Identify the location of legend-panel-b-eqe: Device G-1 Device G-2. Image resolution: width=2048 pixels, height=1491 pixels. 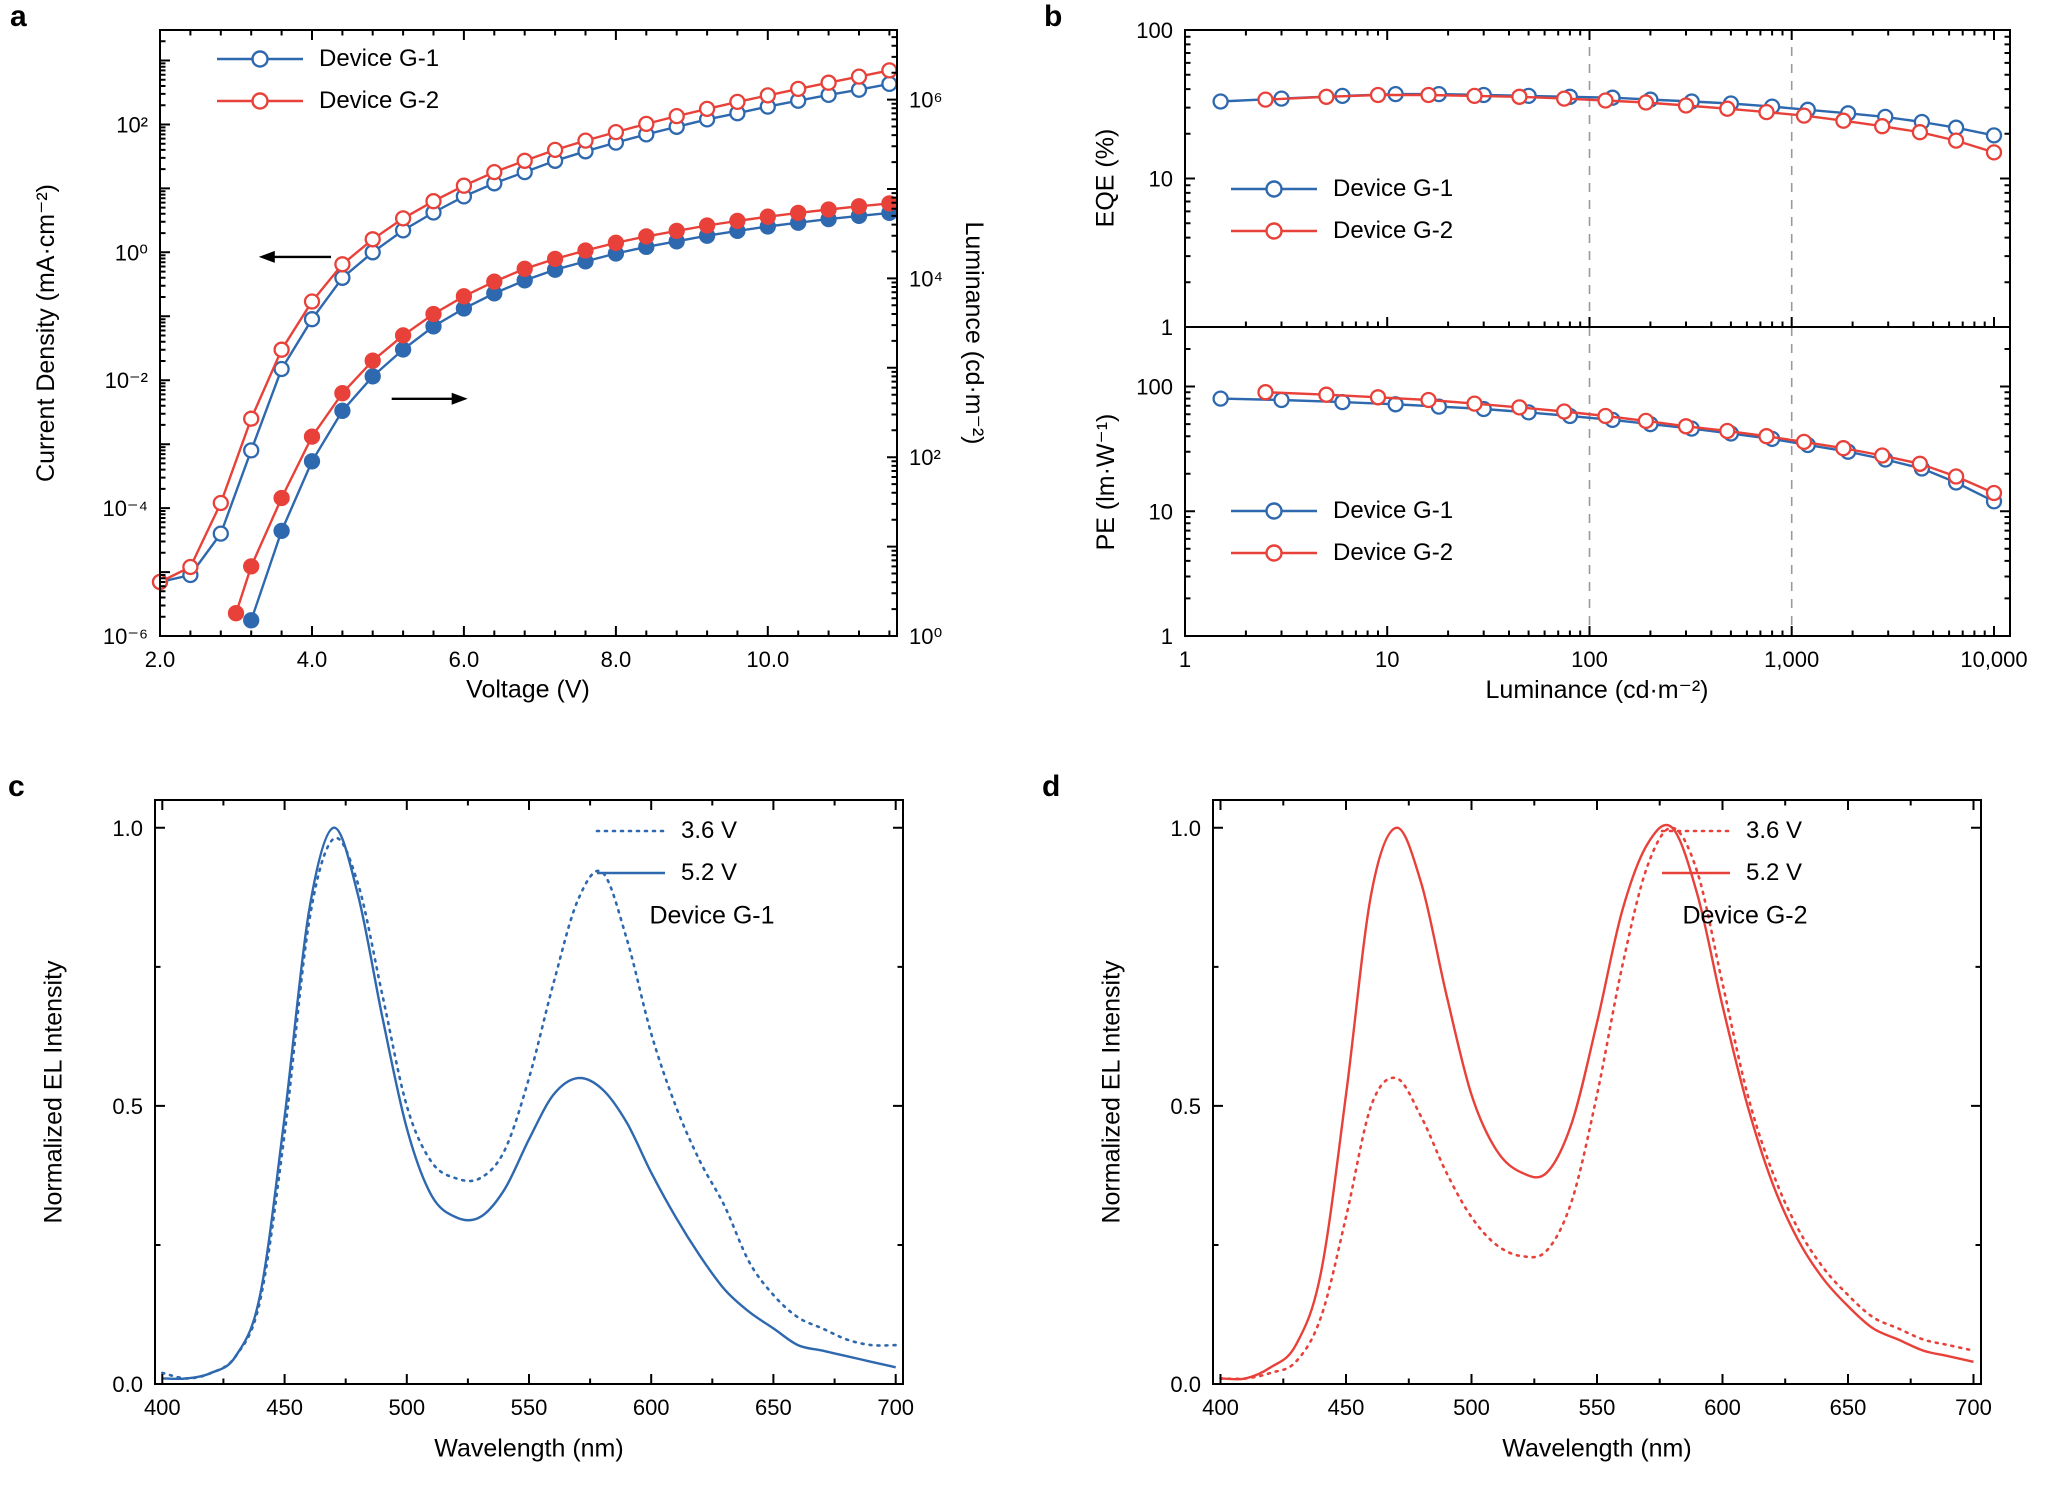
(1340, 210).